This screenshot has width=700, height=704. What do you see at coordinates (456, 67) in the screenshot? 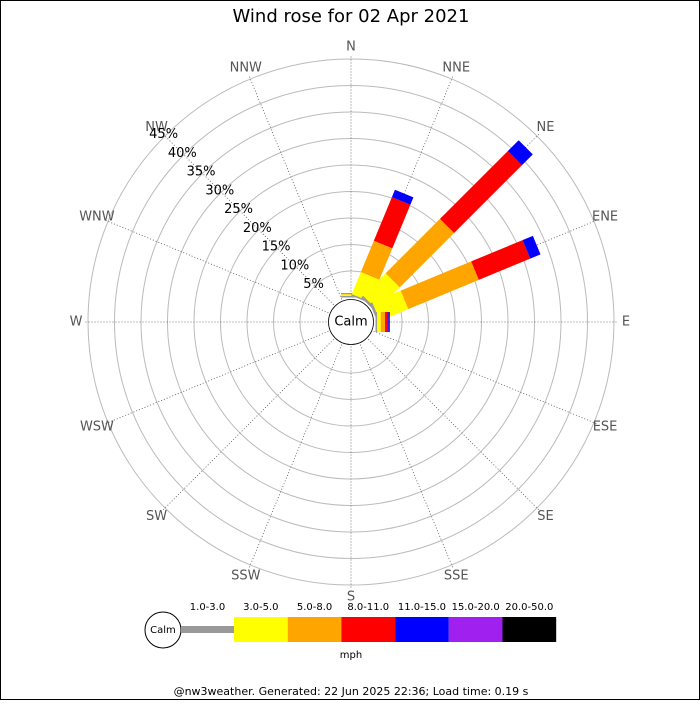
I see `direction-label: NNE` at bounding box center [456, 67].